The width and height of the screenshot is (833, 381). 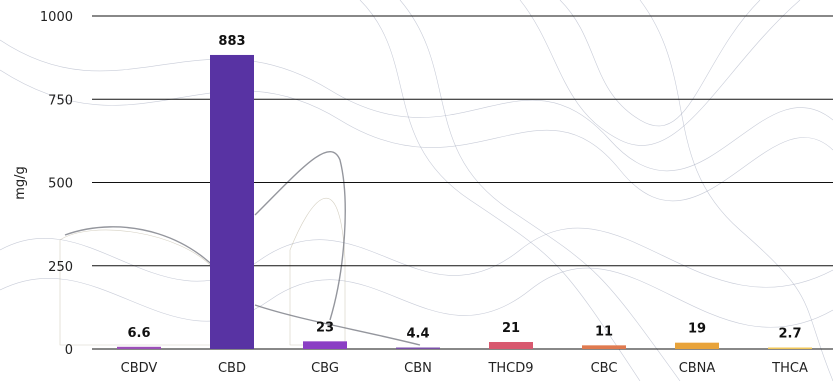 What do you see at coordinates (417, 334) in the screenshot?
I see `value-label-cbn: 4.4` at bounding box center [417, 334].